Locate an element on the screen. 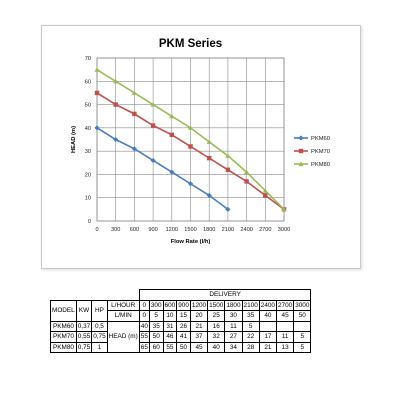  head-cell: 45 is located at coordinates (199, 347).